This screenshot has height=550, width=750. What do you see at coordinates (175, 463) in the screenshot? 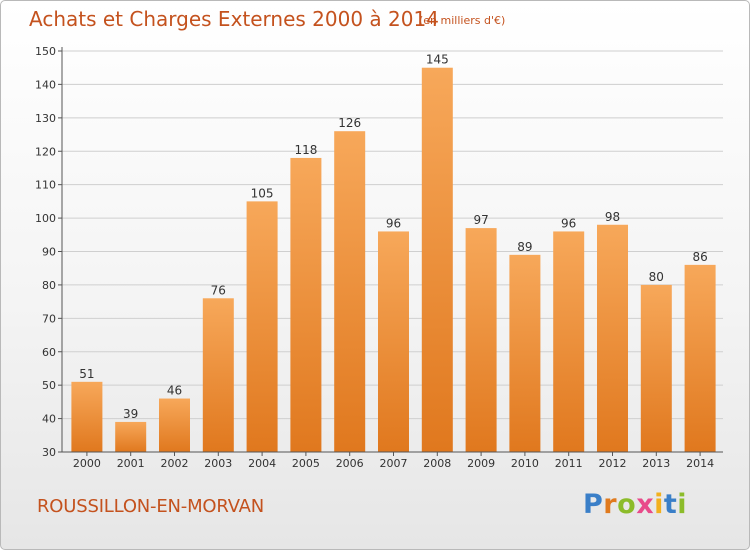
I see `x-tick-label: 2002` at bounding box center [175, 463].